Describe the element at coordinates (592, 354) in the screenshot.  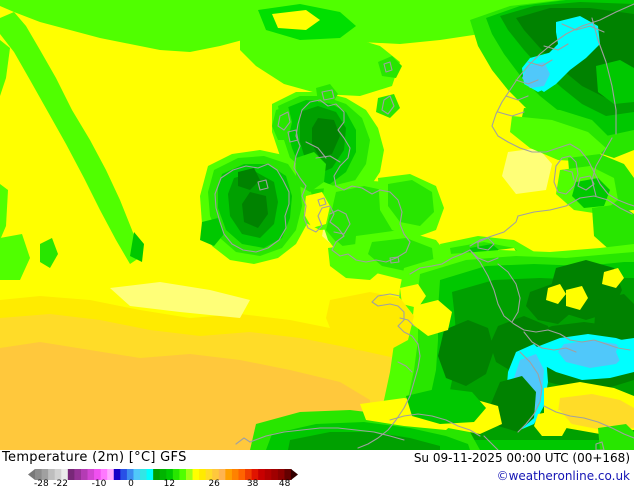
I see `temp-band-alps-blue-east` at that location.